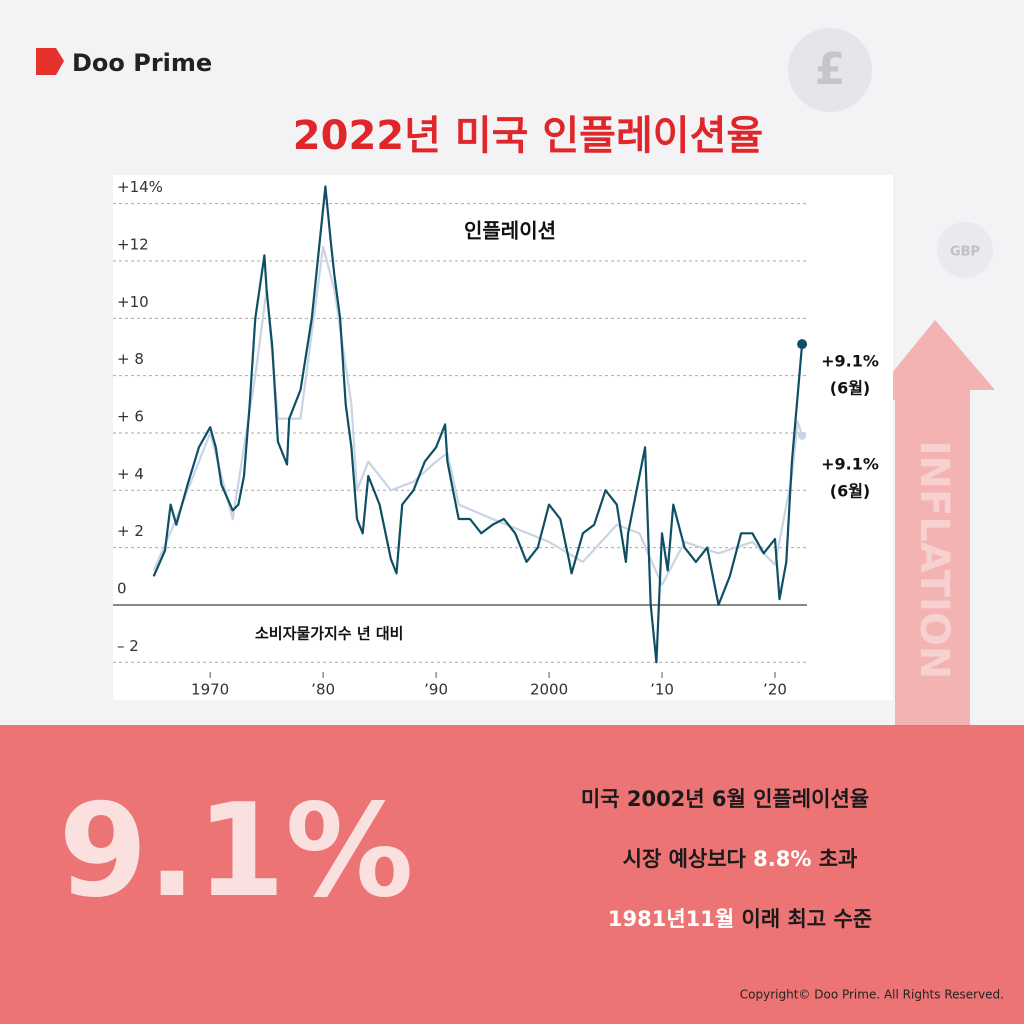  Describe the element at coordinates (142, 63) in the screenshot. I see `brand: Doo Prime` at that location.